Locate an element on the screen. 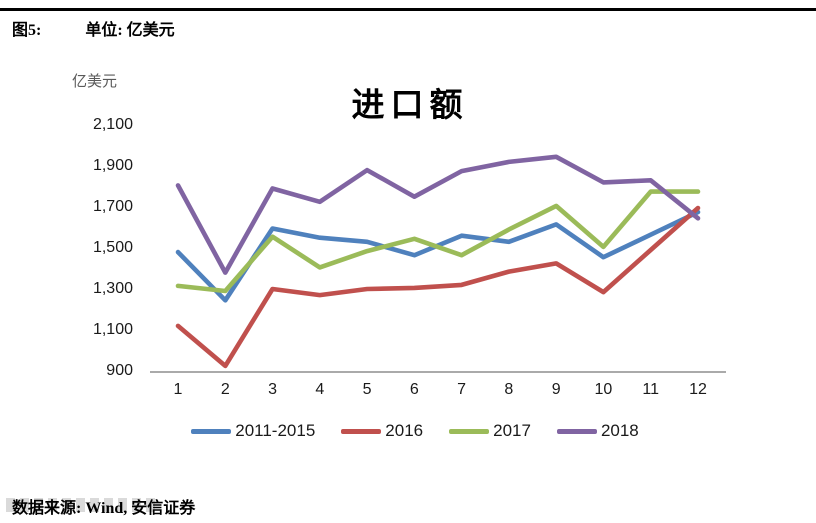 Image resolution: width=816 pixels, height=523 pixels. figure-number-label: 图5: is located at coordinates (27, 30).